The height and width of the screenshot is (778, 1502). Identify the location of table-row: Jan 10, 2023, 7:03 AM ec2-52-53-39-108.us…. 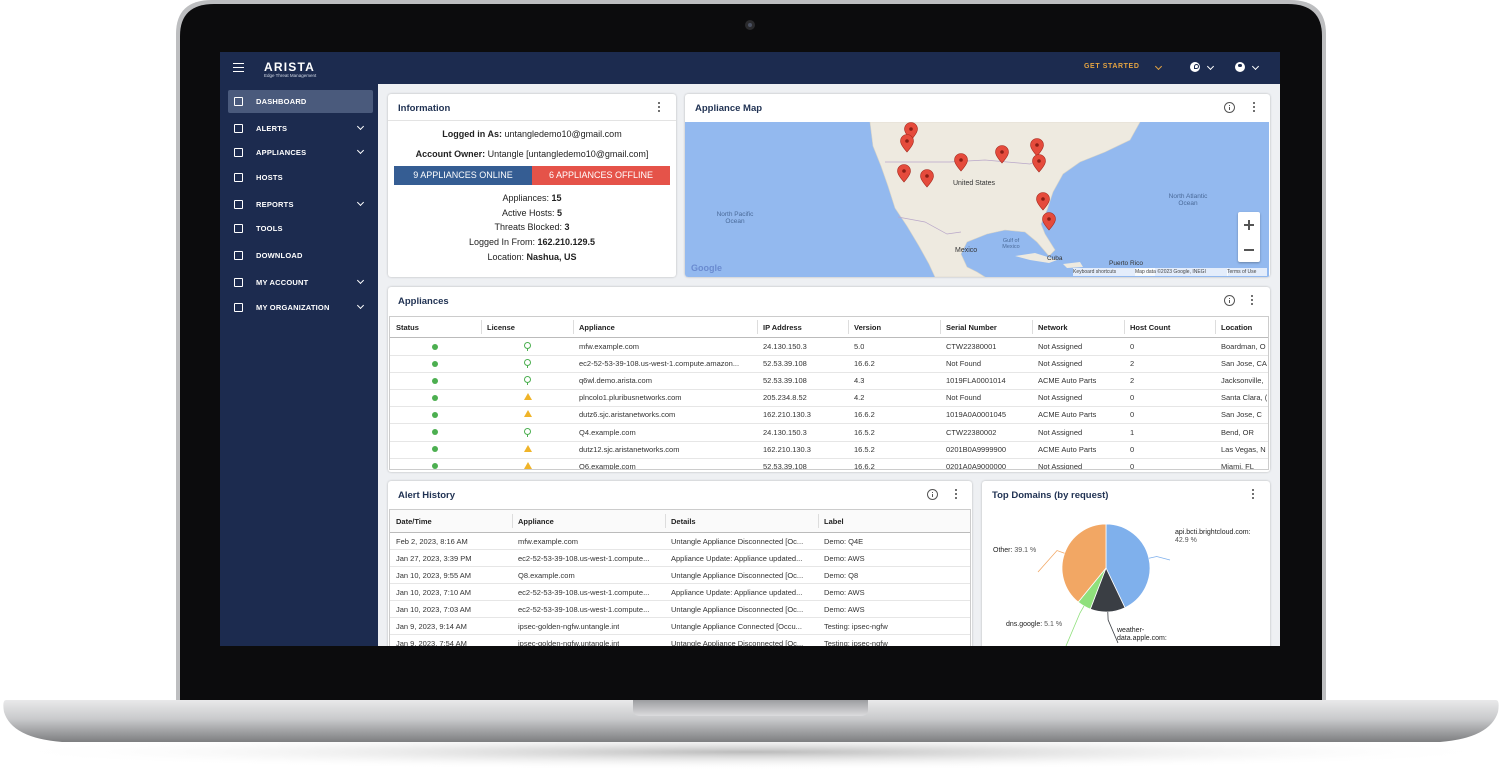
(680, 609).